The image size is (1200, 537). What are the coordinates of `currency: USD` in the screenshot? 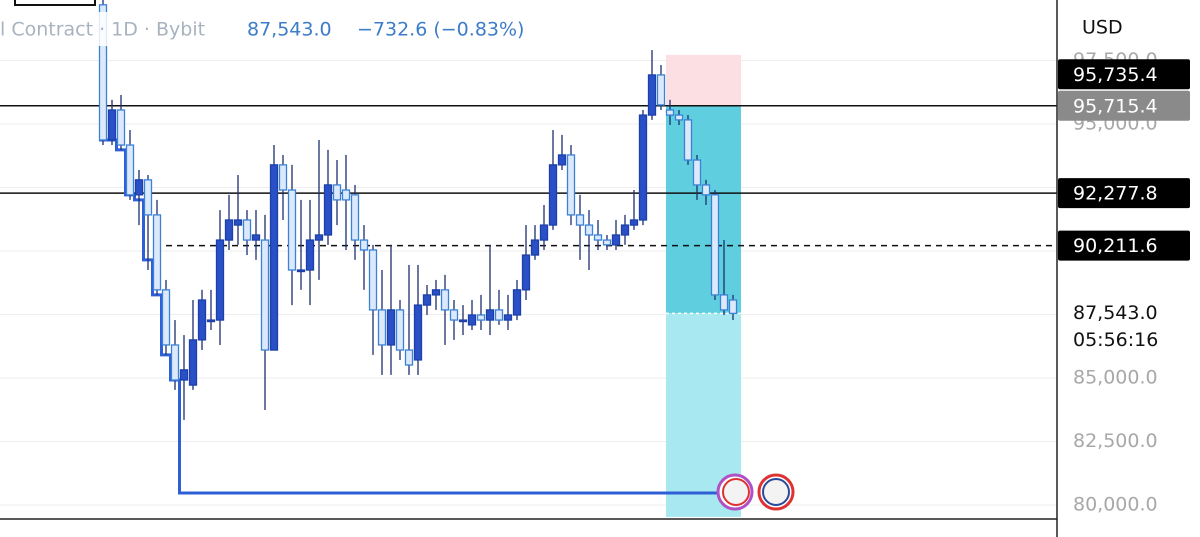 It's located at (1102, 28).